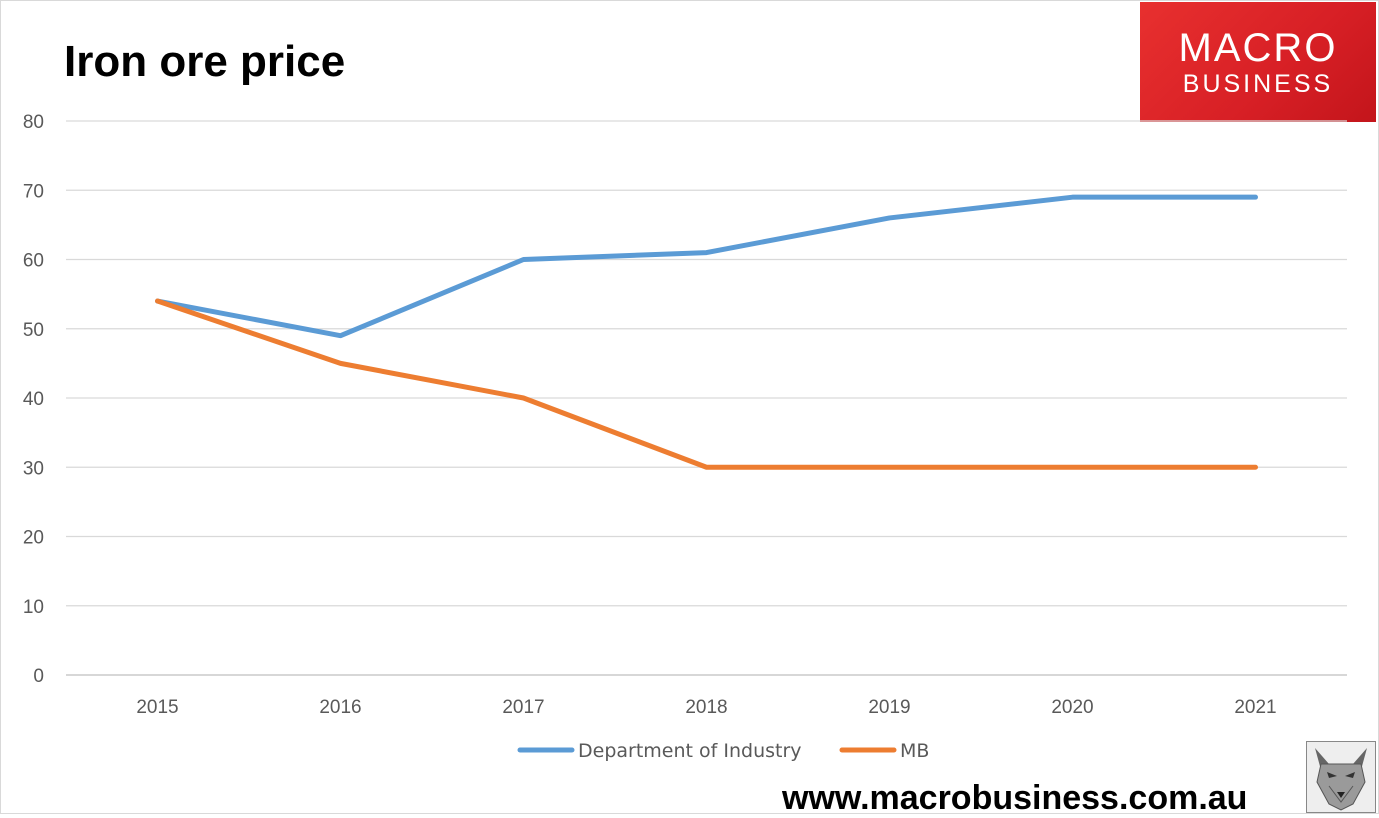 This screenshot has height=818, width=1379. I want to click on y-tick-label: 50, so click(33, 330).